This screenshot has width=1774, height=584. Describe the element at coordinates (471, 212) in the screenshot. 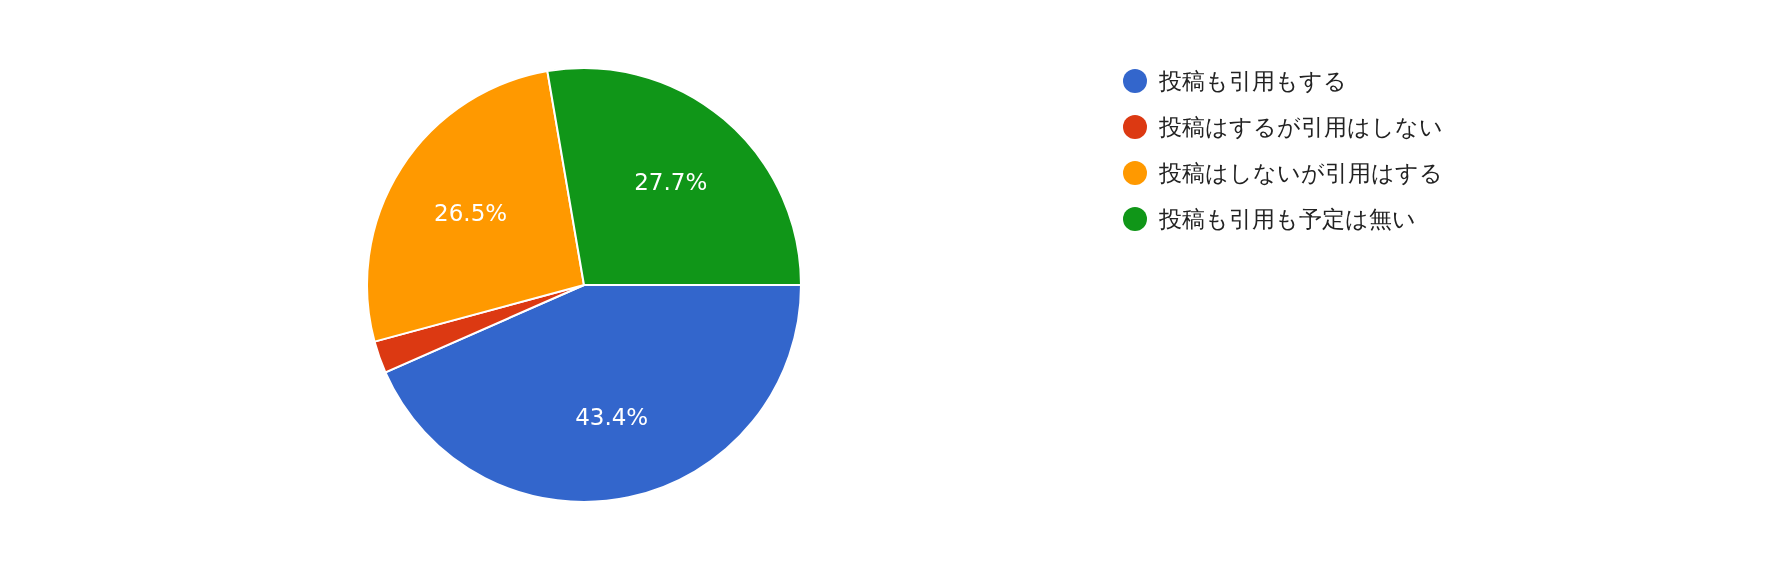

I see `data-label: 26.5%` at that location.